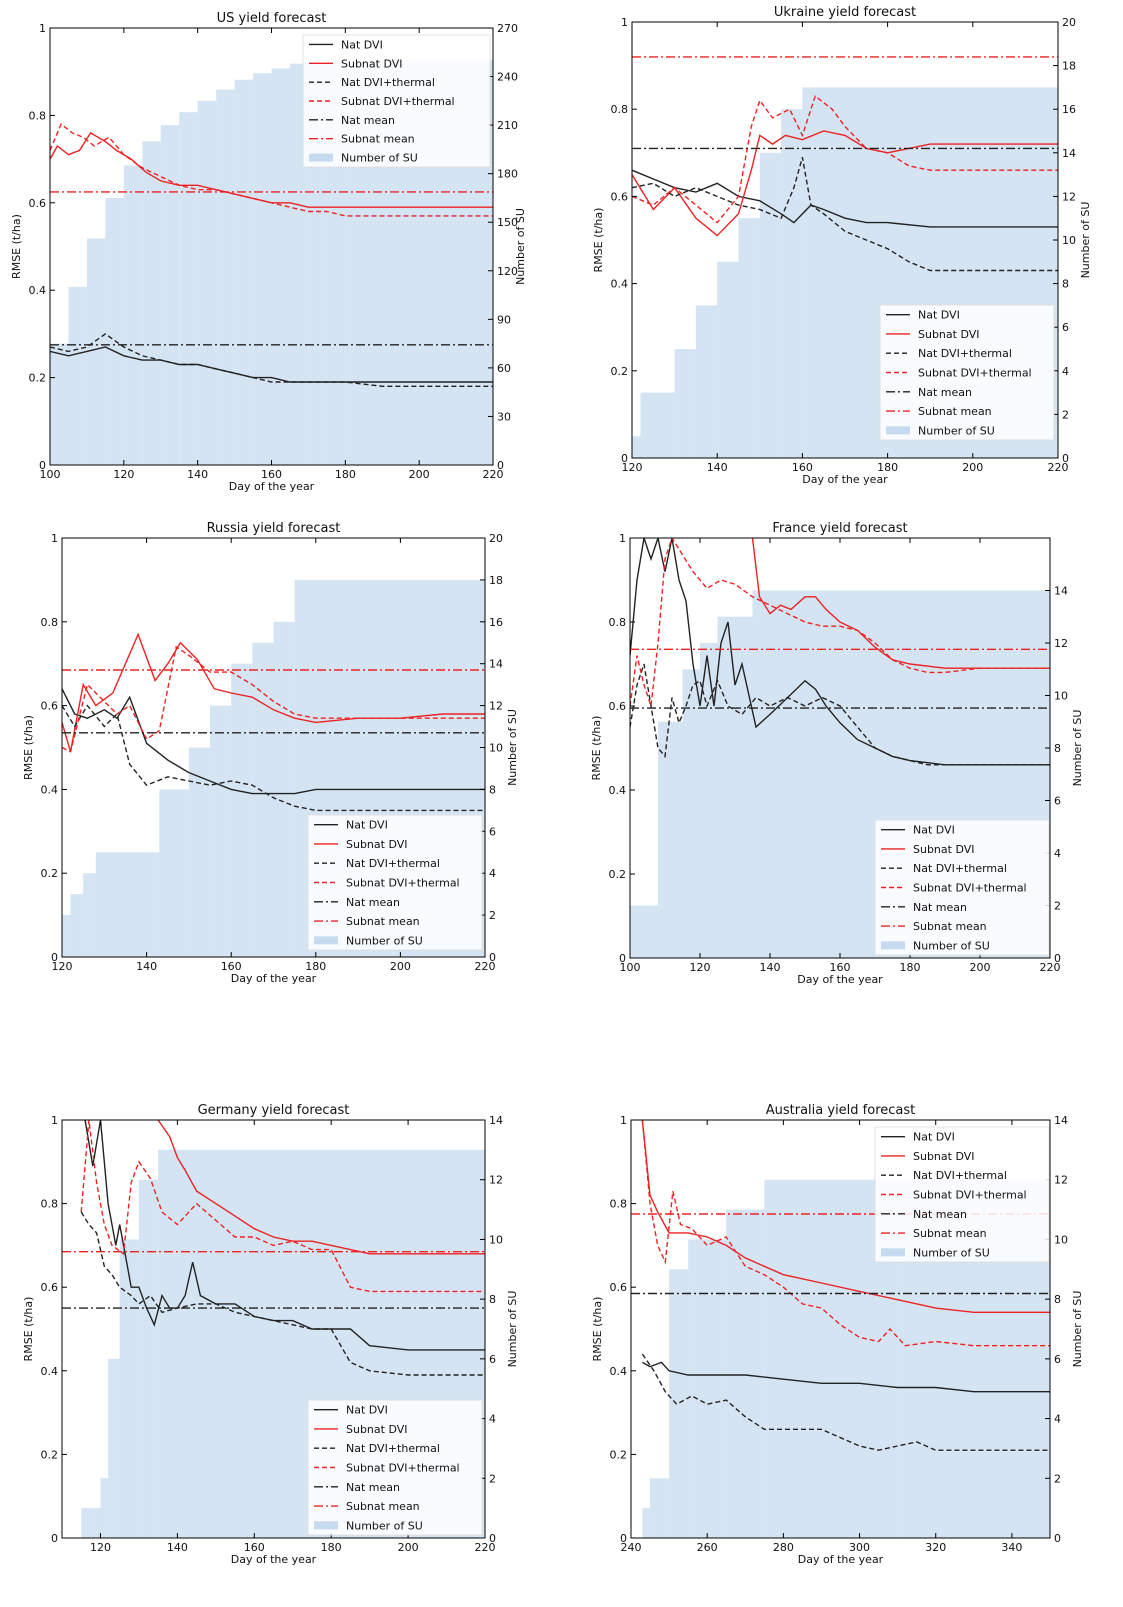 This screenshot has width=1123, height=1607. Describe the element at coordinates (507, 222) in the screenshot. I see `y2-tick-label: 150` at that location.